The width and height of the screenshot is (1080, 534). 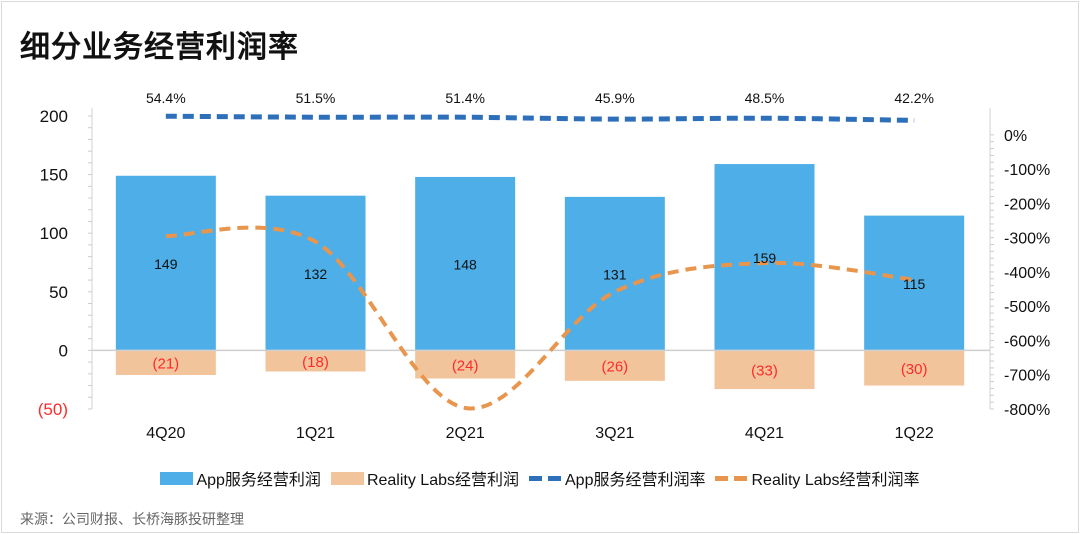 What do you see at coordinates (1027, 273) in the screenshot?
I see `y2-tick-label: -400%` at bounding box center [1027, 273].